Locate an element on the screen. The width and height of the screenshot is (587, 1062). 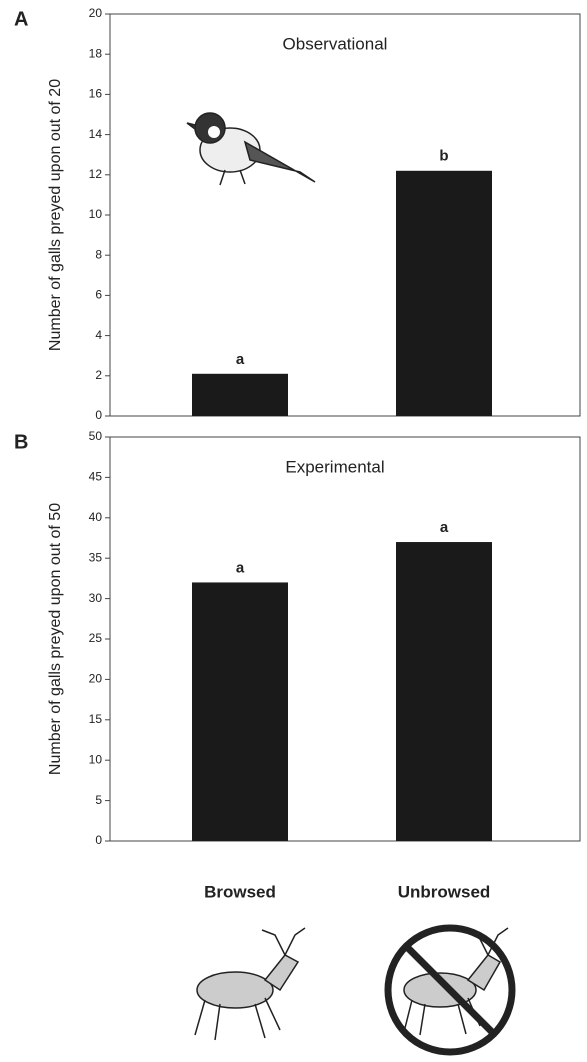
y-tick-label: 25 is located at coordinates (96, 638).